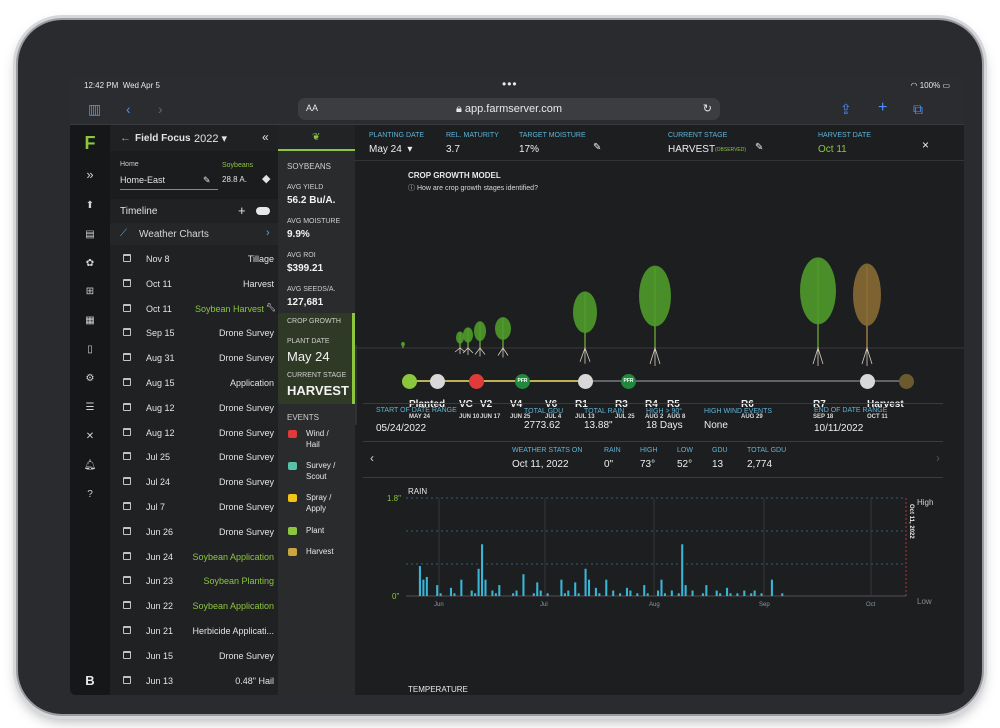  Describe the element at coordinates (316, 505) in the screenshot. I see `event-legend-item: Spray / Apply` at that location.